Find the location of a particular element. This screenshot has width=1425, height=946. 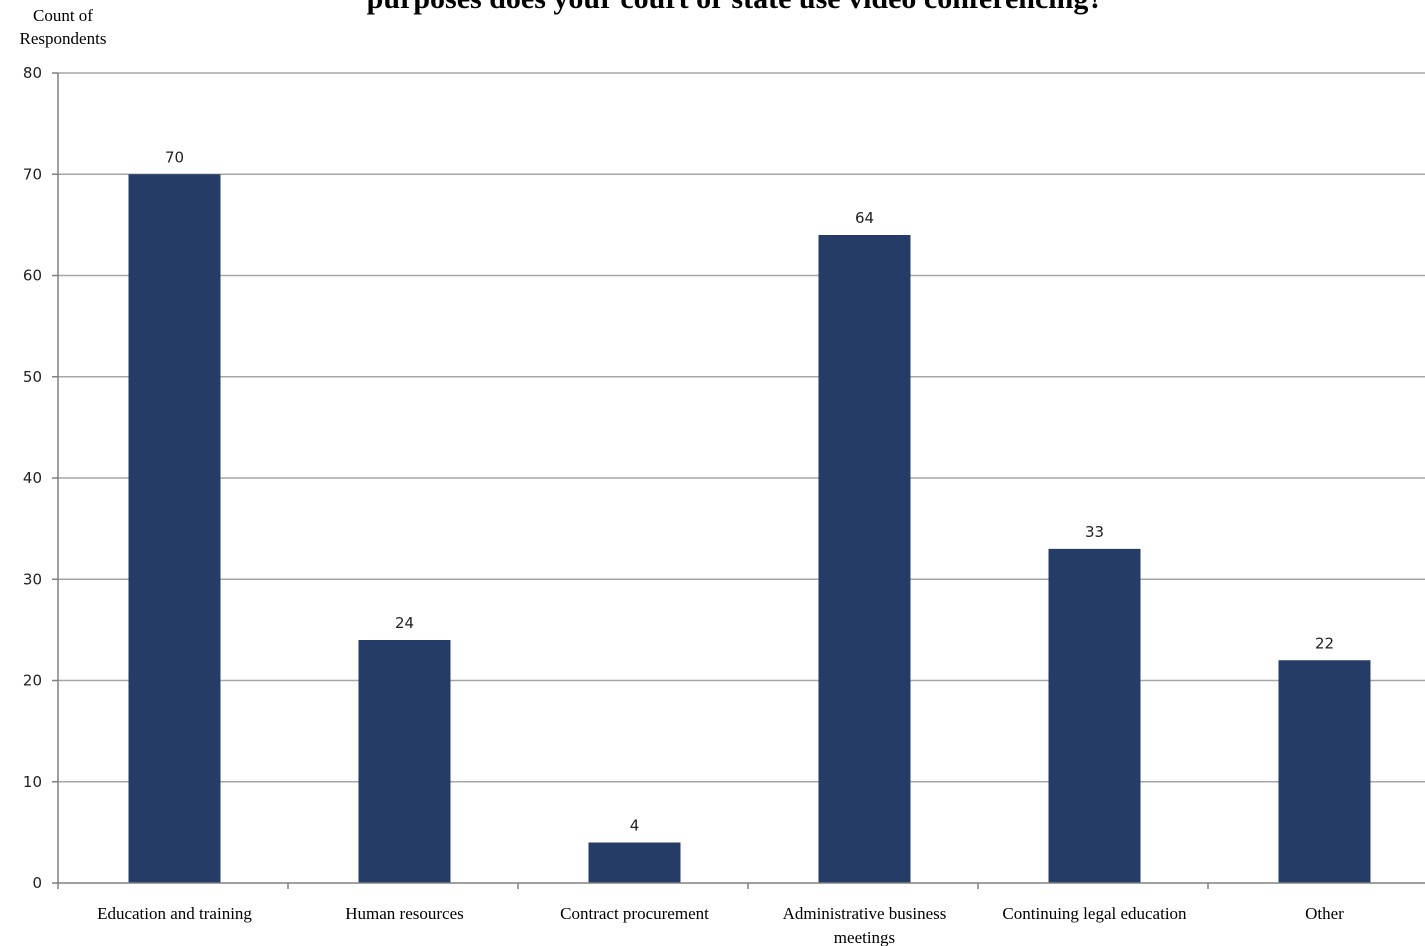

x-category-label-line: meetings is located at coordinates (864, 937).